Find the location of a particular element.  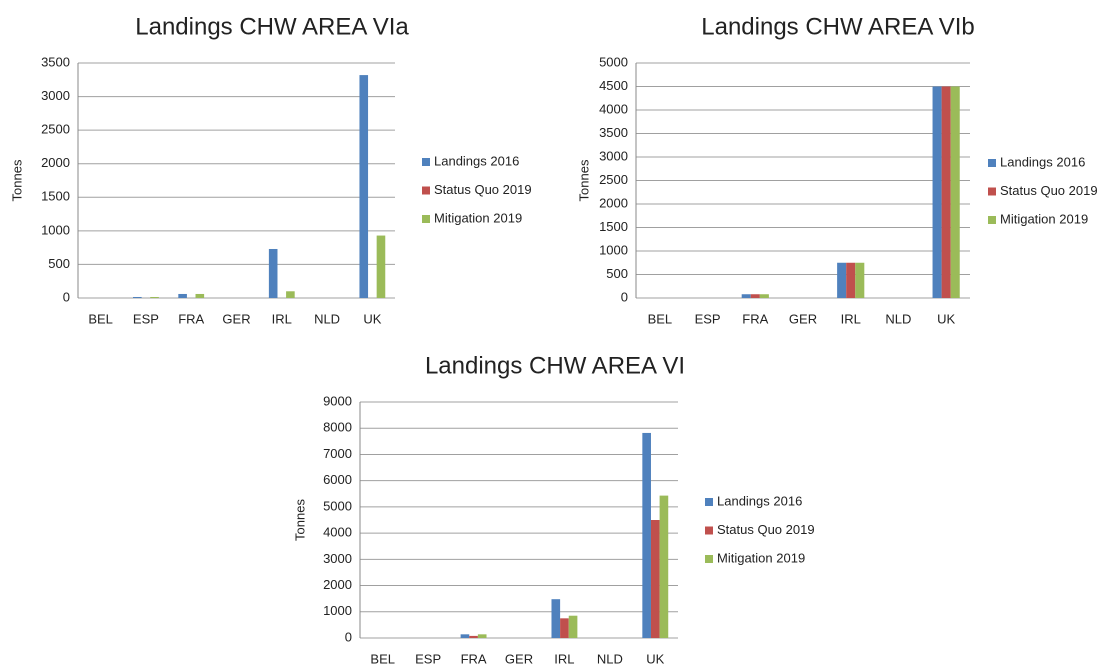

chart-title: Landings CHW AREA VIb is located at coordinates (837, 26).